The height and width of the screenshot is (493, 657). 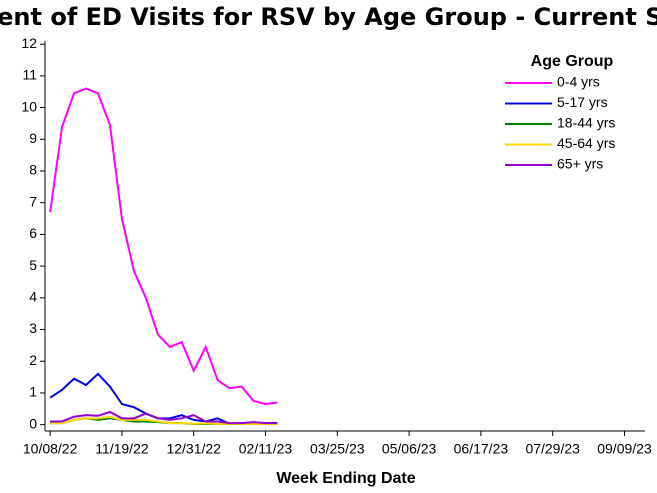 What do you see at coordinates (586, 143) in the screenshot?
I see `legend-label: 45-64 yrs` at bounding box center [586, 143].